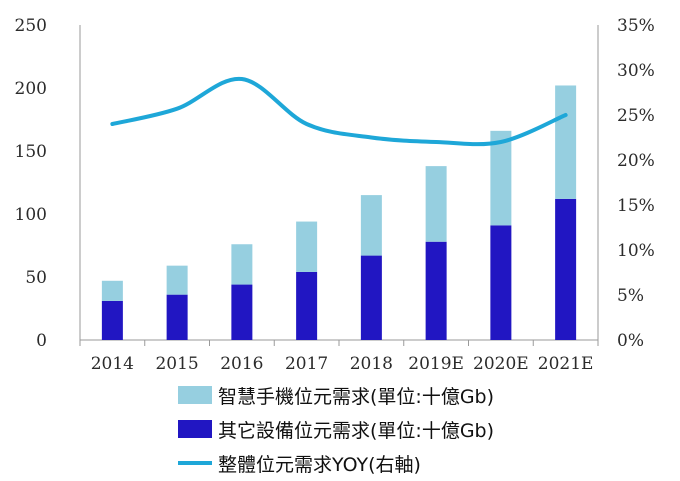 The height and width of the screenshot is (481, 680). I want to click on legend-item-yoy: 整體位元需求YOY(右軸), so click(336, 463).